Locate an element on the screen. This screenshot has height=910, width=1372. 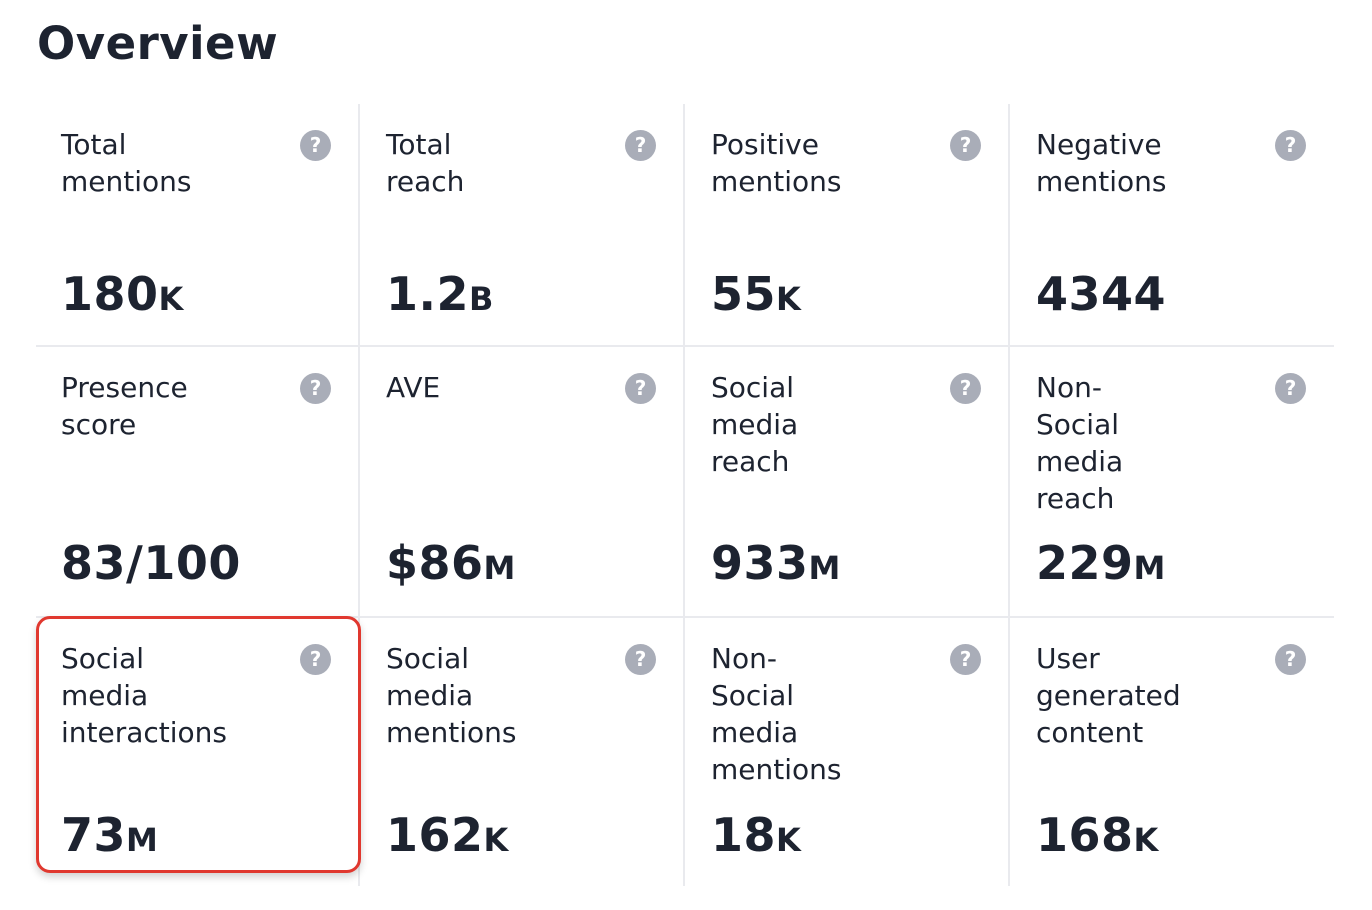
metric-value: 18K is located at coordinates (756, 835).